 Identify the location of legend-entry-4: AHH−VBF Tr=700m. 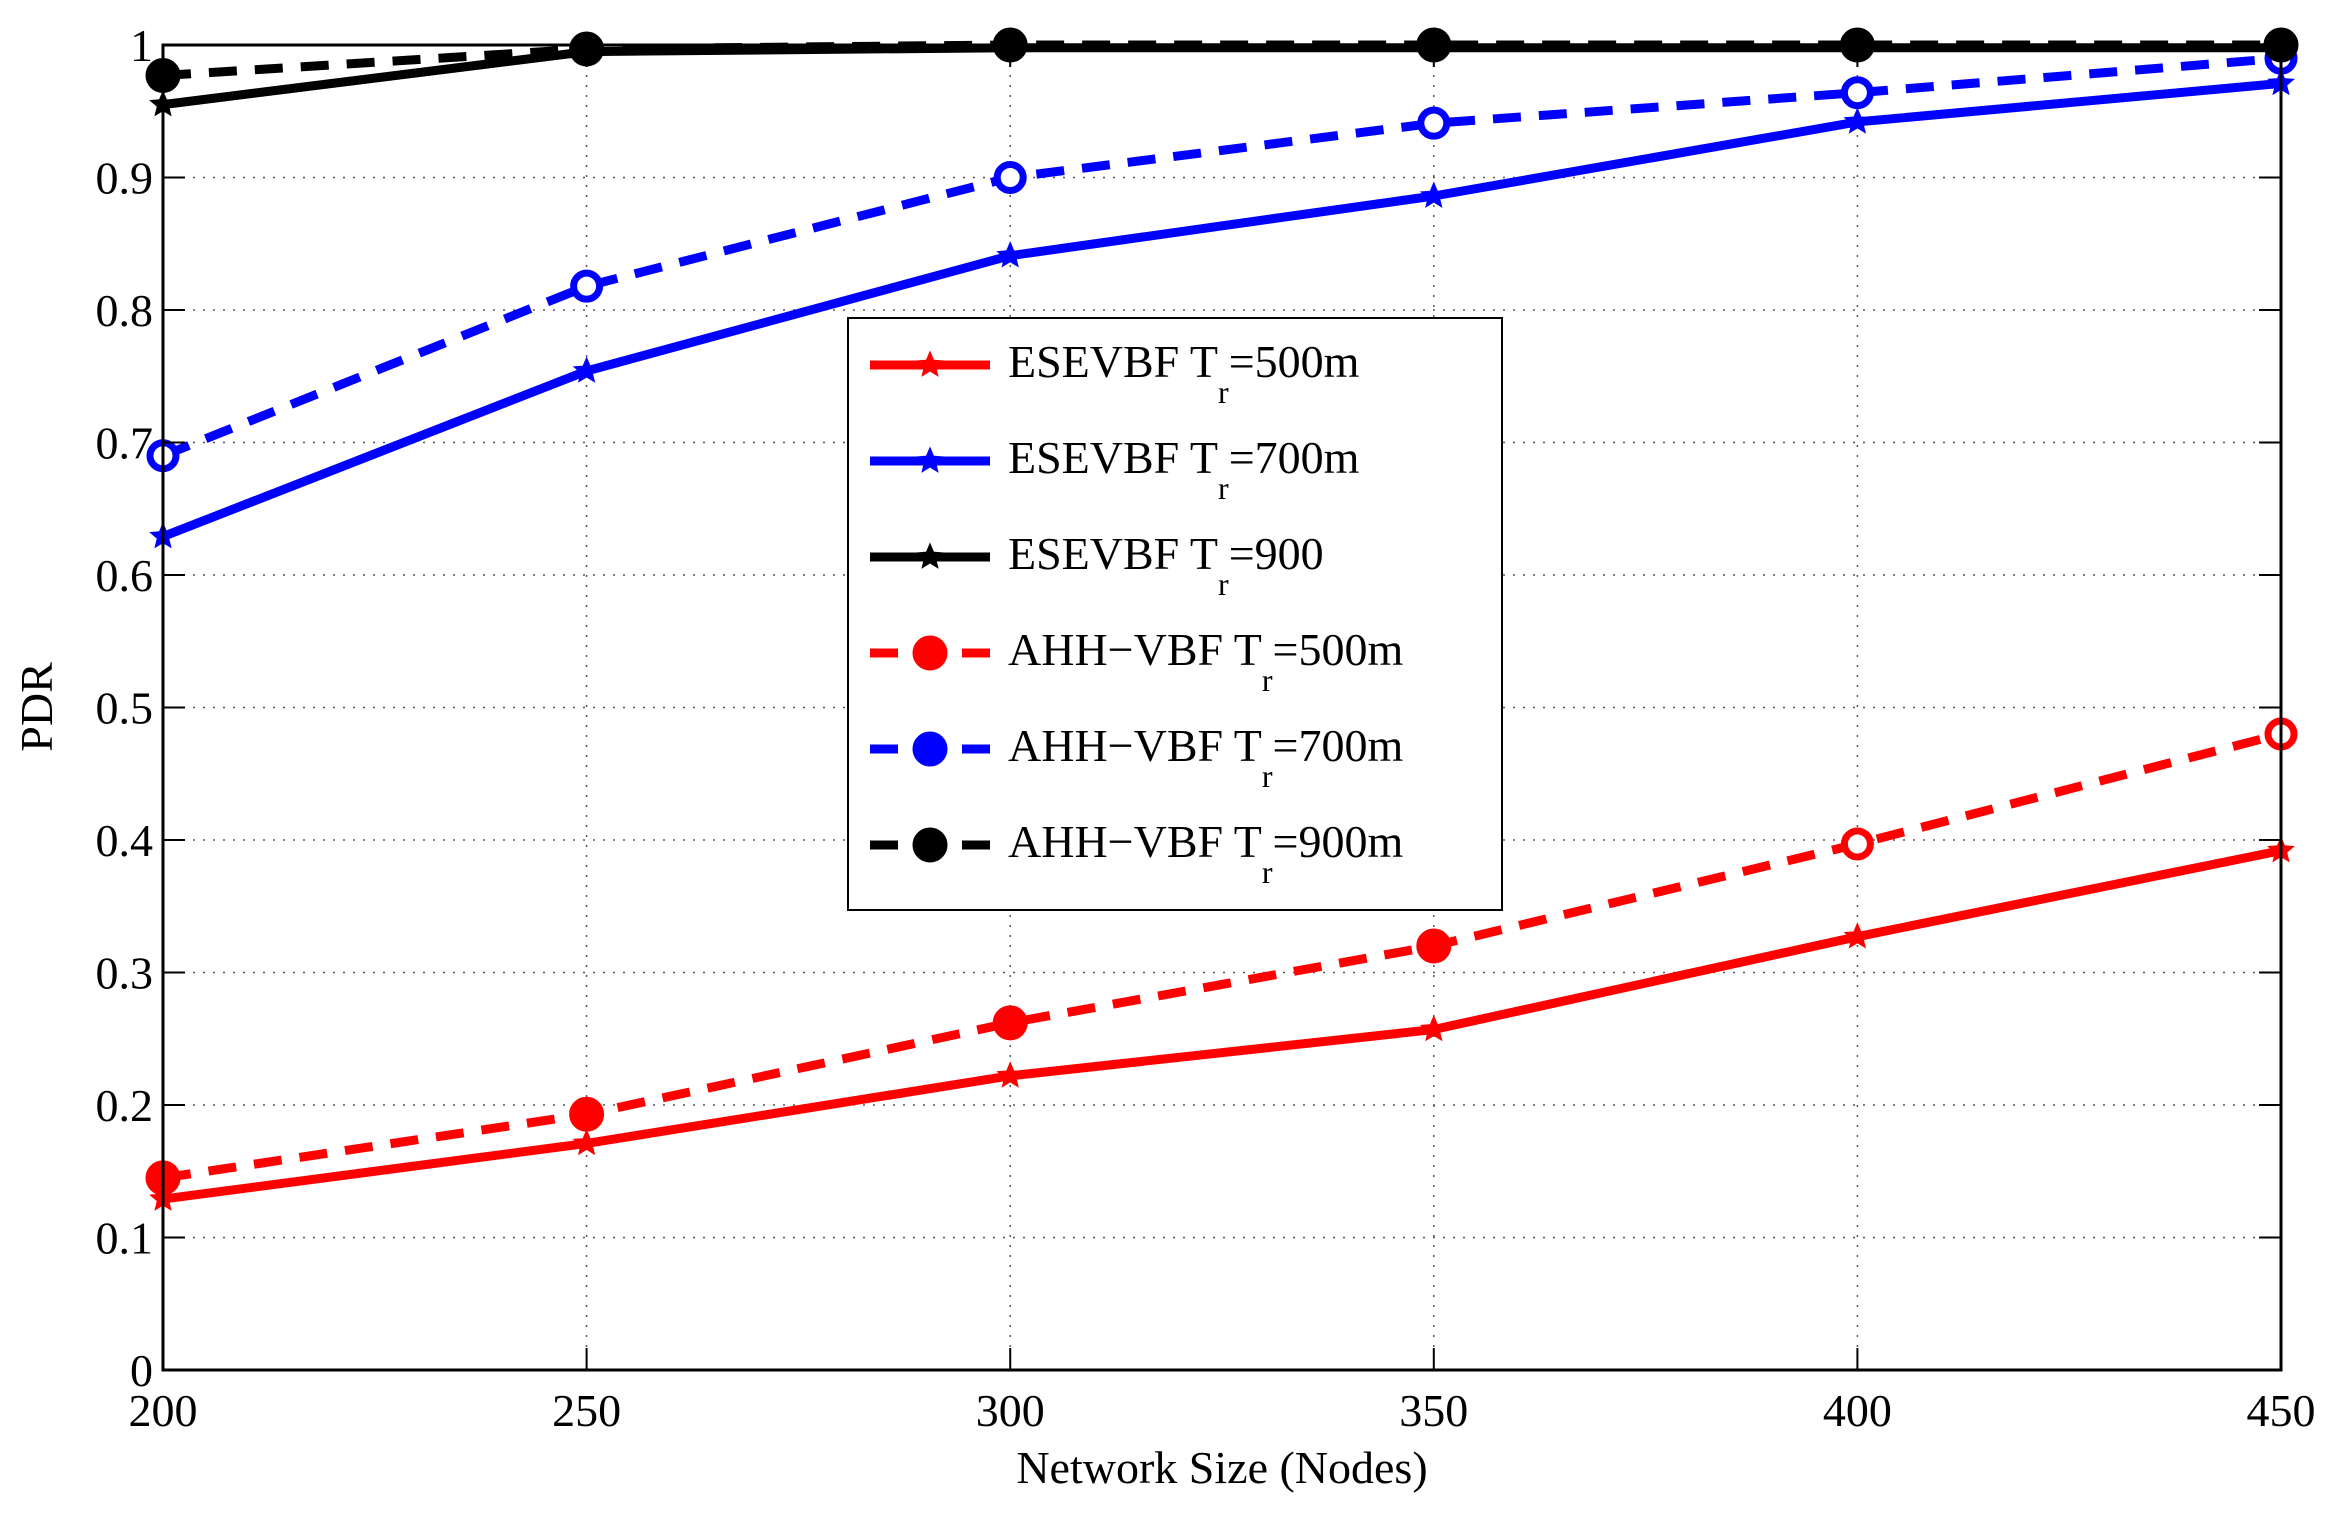
(1136, 757).